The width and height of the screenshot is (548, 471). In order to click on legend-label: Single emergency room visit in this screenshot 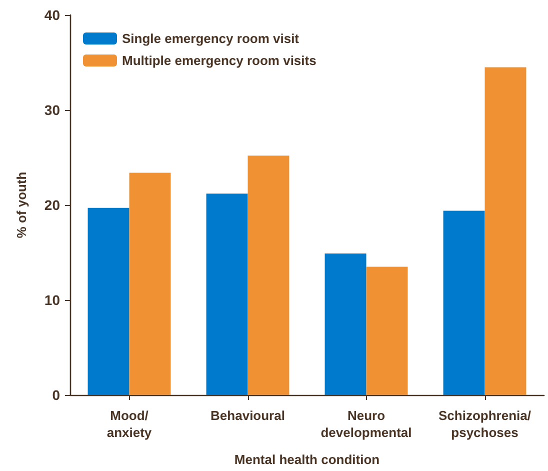, I will do `click(211, 38)`.